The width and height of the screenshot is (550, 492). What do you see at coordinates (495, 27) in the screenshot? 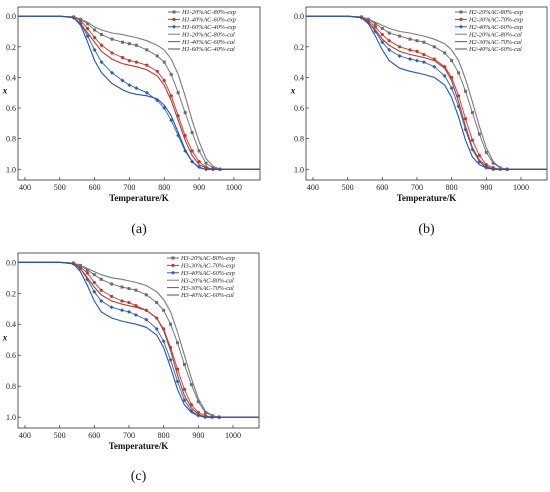
I see `legend-label: H2-40%AC-60%-exp` at bounding box center [495, 27].